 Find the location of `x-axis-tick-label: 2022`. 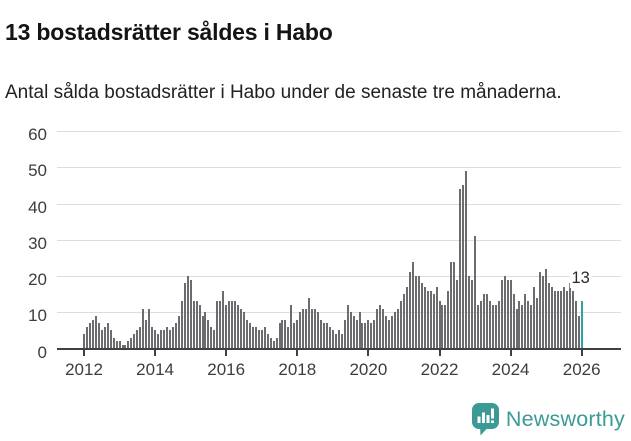

x-axis-tick-label: 2022 is located at coordinates (439, 369).